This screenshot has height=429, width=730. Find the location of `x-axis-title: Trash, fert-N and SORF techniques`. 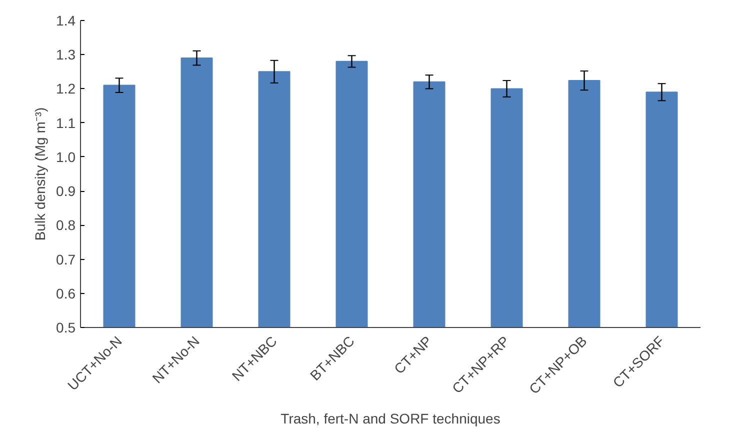

x-axis-title: Trash, fert-N and SORF techniques is located at coordinates (390, 418).